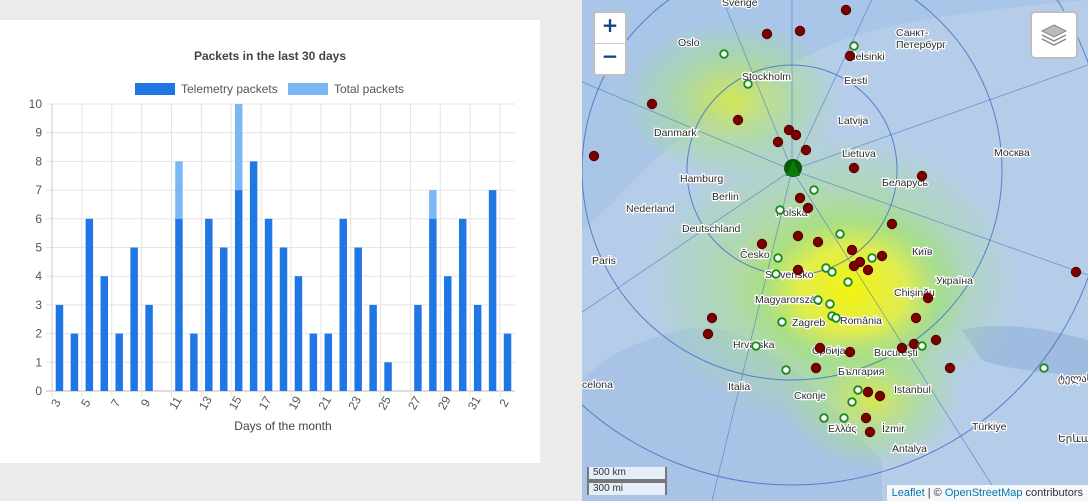 The image size is (1088, 501). I want to click on zoom-in-button: +, so click(610, 25).